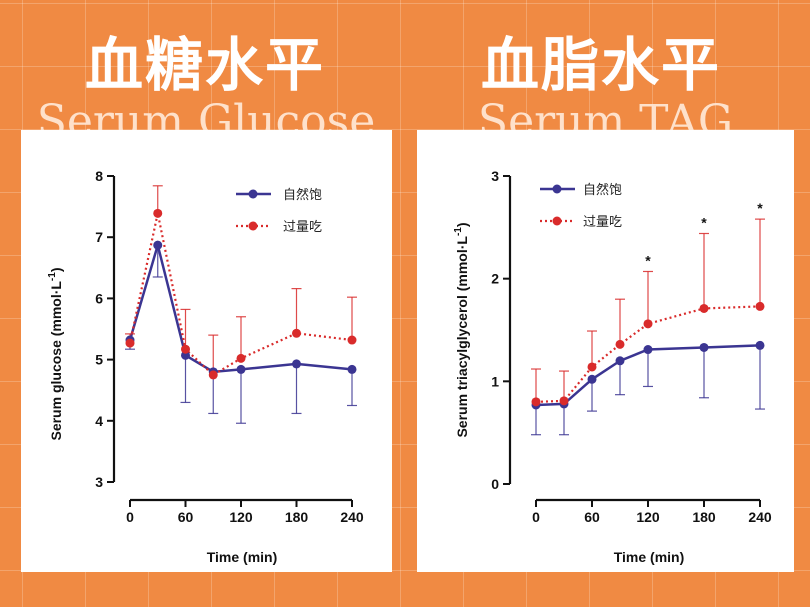 Image resolution: width=810 pixels, height=607 pixels. I want to click on y-tick-label: 2, so click(495, 279).